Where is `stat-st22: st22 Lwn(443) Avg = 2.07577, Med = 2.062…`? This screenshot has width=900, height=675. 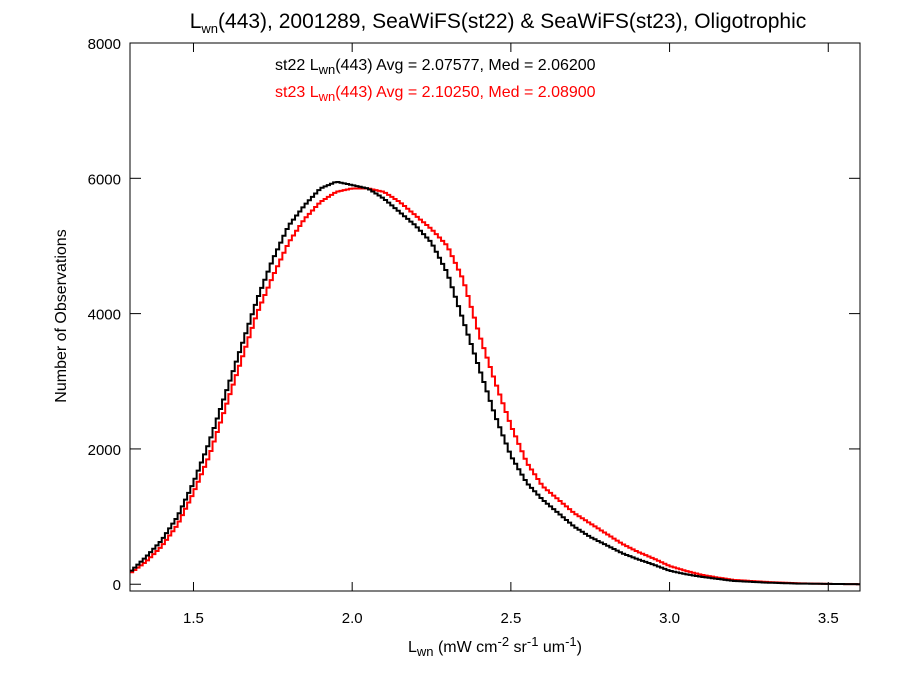 stat-st22: st22 Lwn(443) Avg = 2.07577, Med = 2.062… is located at coordinates (435, 67).